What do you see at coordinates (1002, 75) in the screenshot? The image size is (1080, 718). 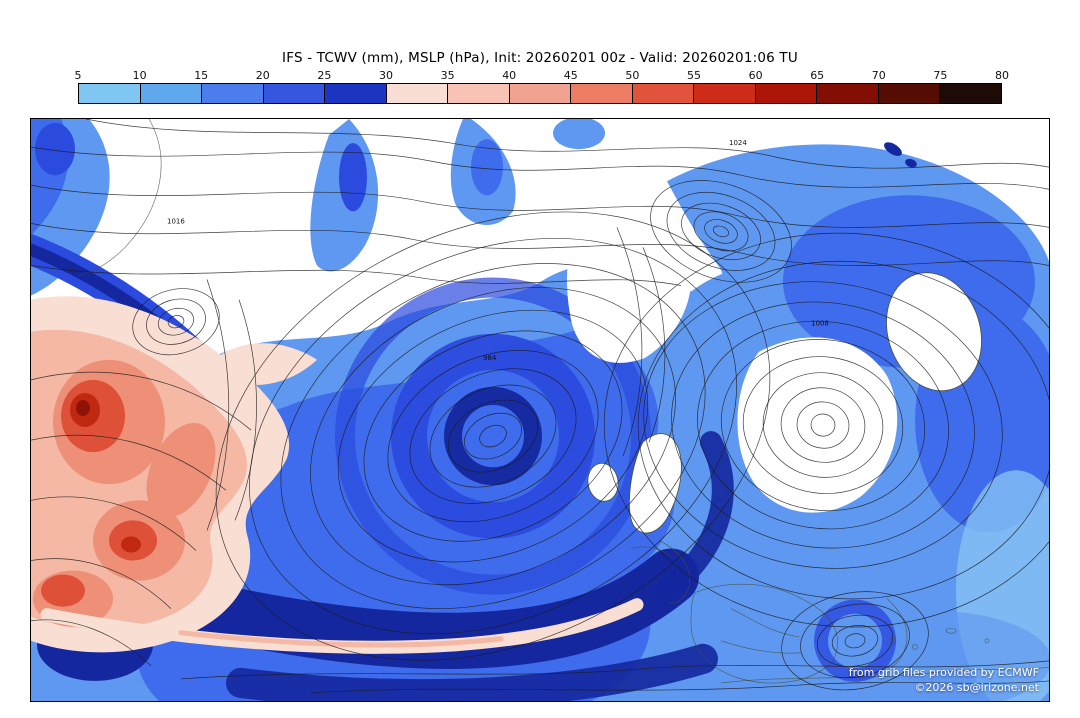 I see `colorbar-tick: 80` at bounding box center [1002, 75].